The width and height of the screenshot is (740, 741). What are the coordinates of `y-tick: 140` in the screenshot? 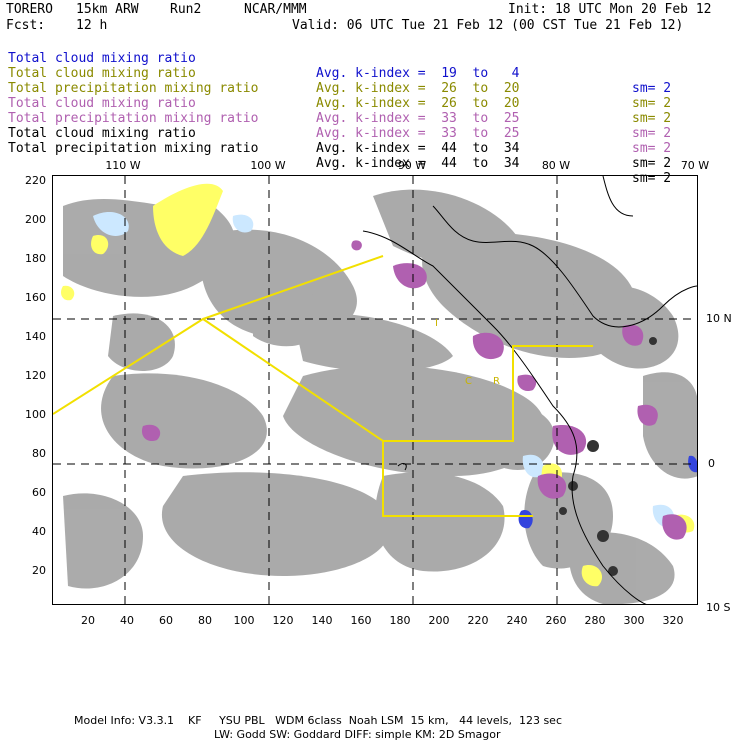 It's located at (35, 336).